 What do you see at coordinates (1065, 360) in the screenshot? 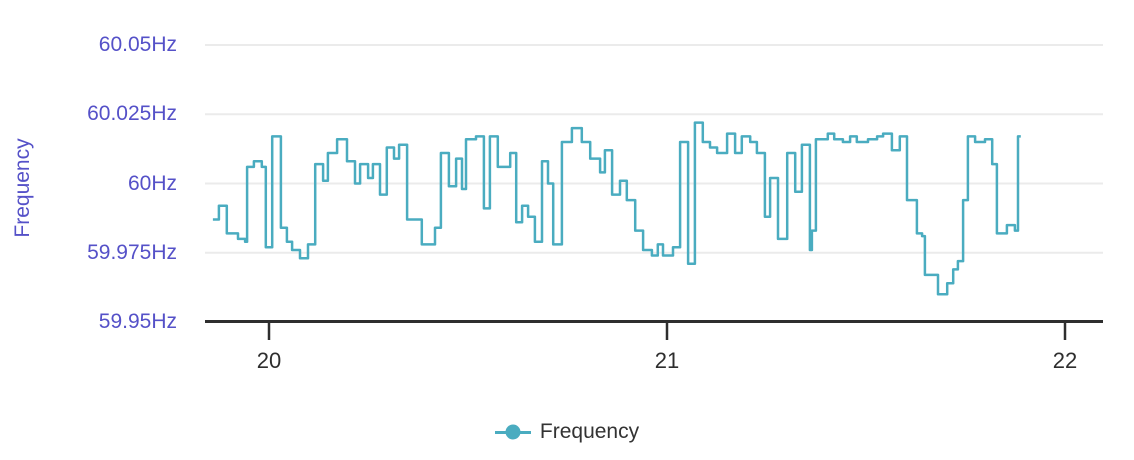
I see `x-tick-label: 22` at bounding box center [1065, 360].